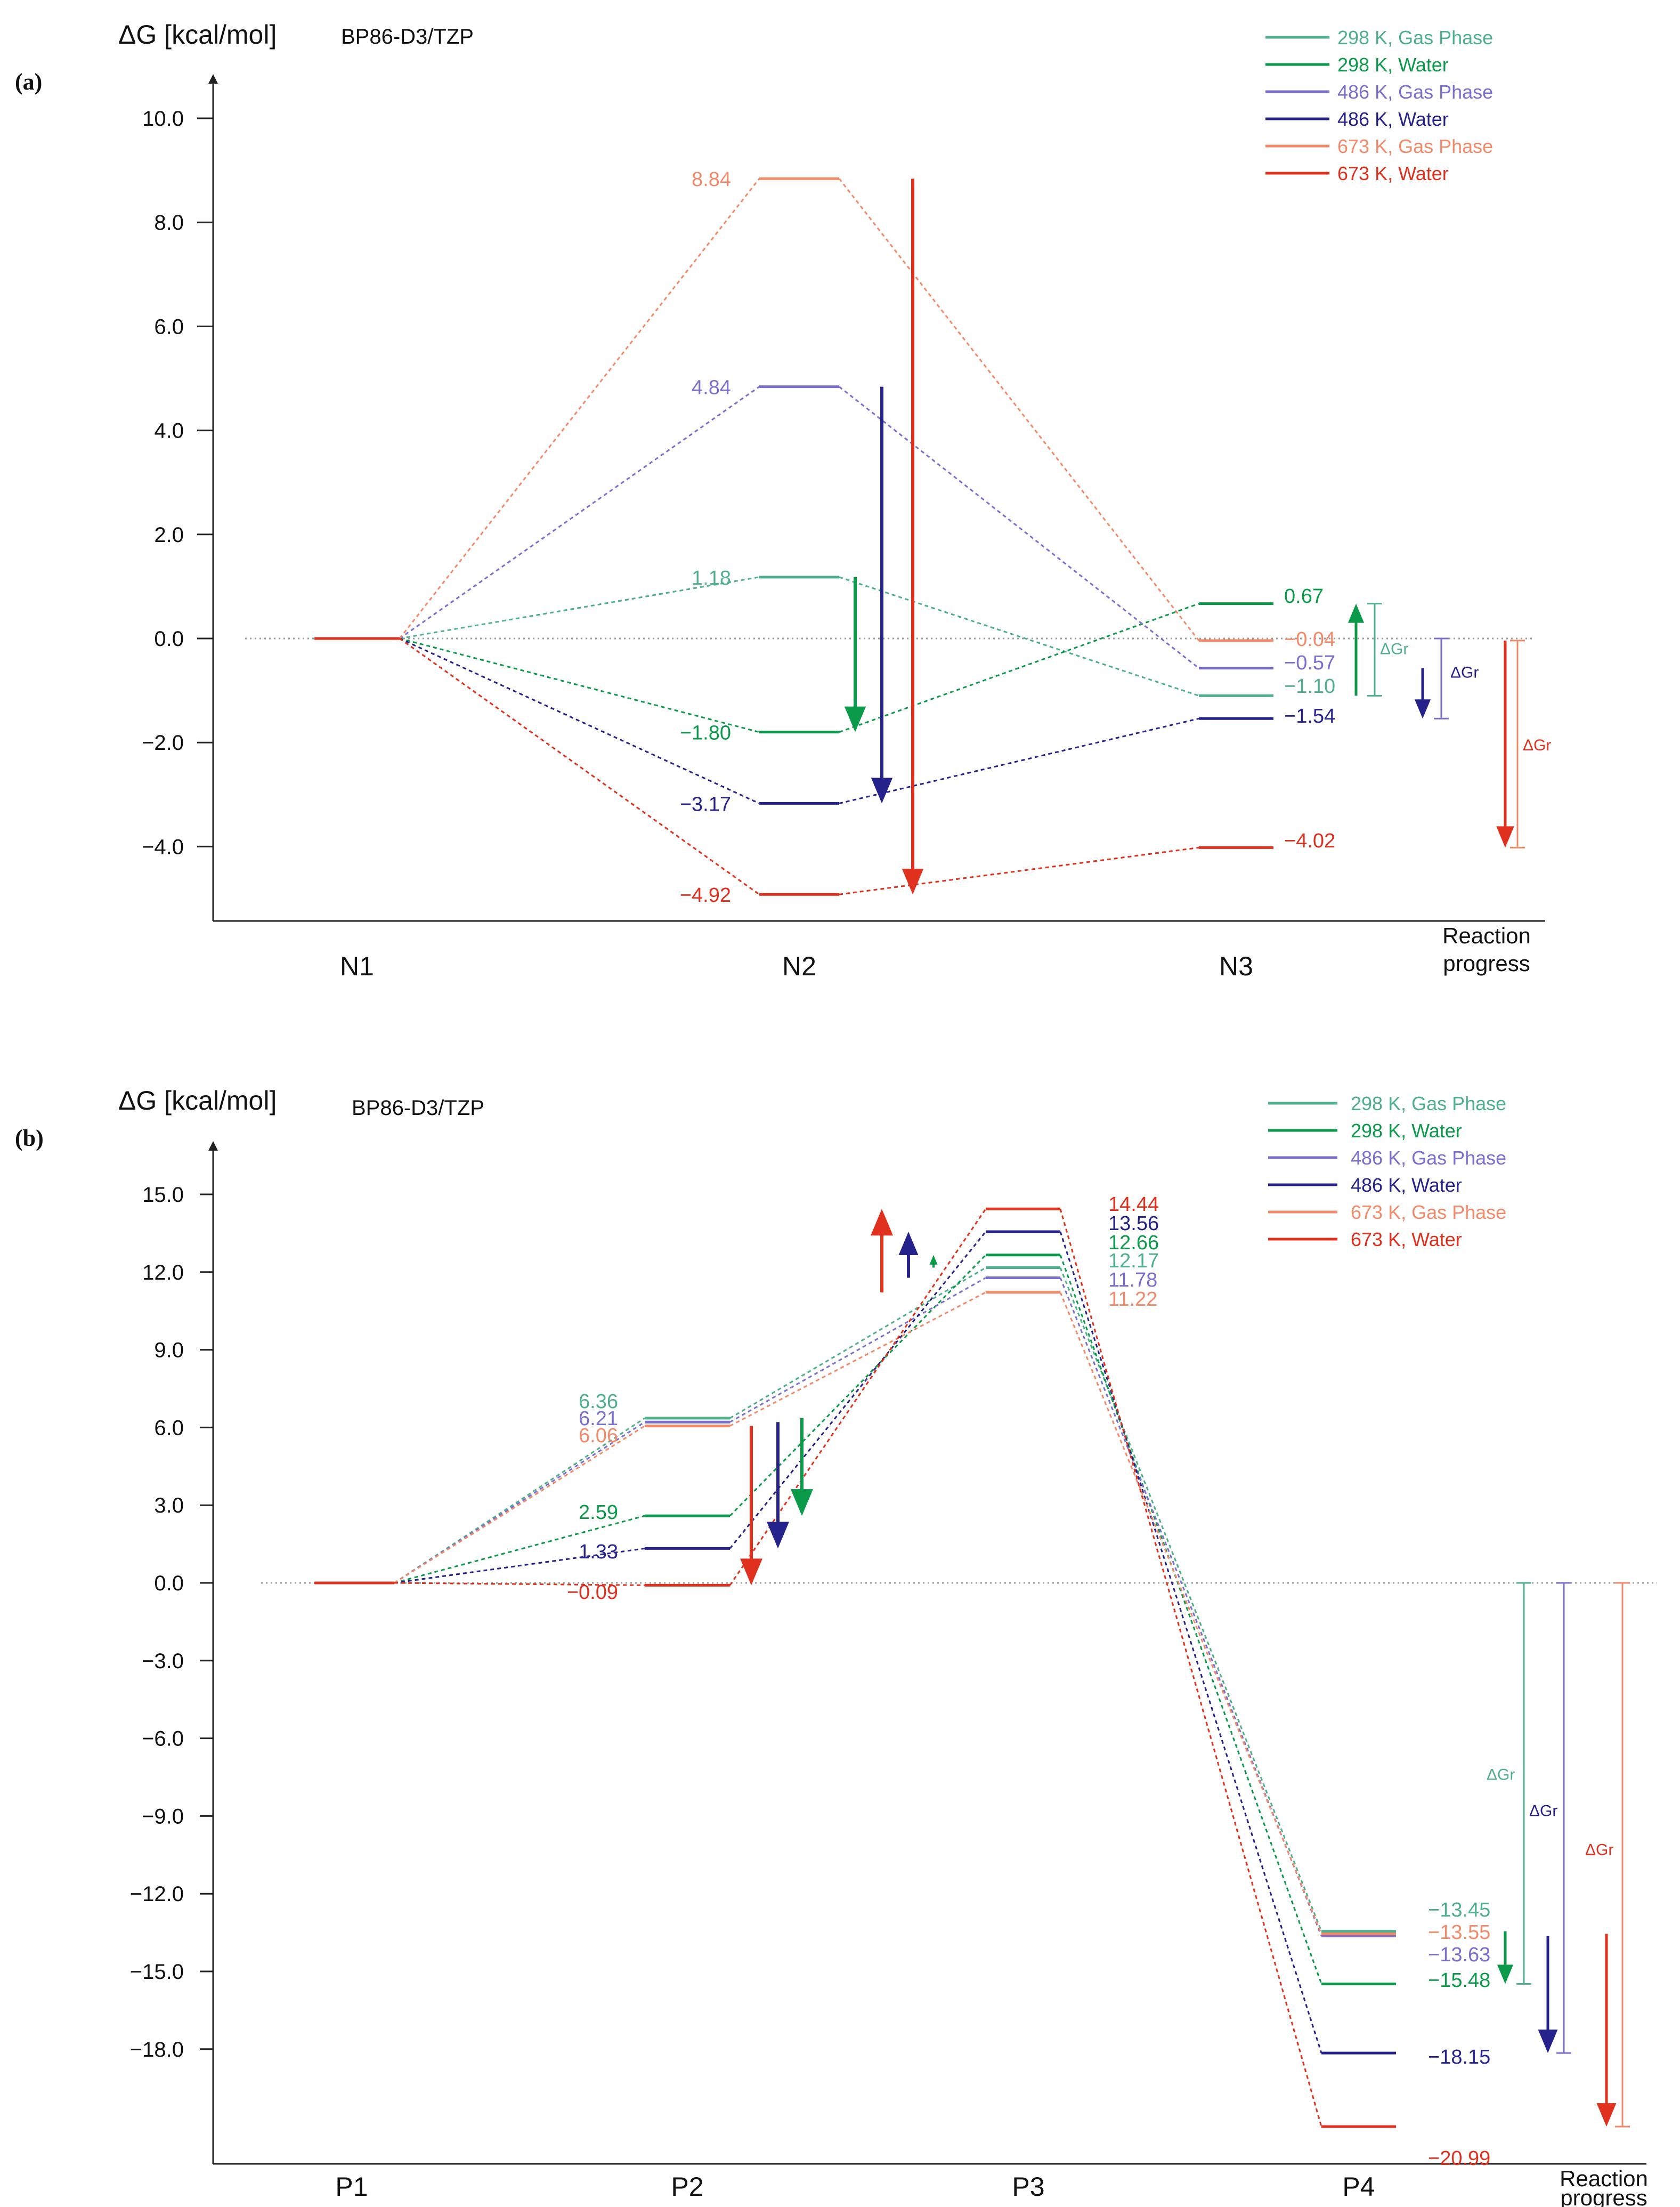  Describe the element at coordinates (169, 1583) in the screenshot. I see `panel-b-y-tick-label: 0.0` at that location.